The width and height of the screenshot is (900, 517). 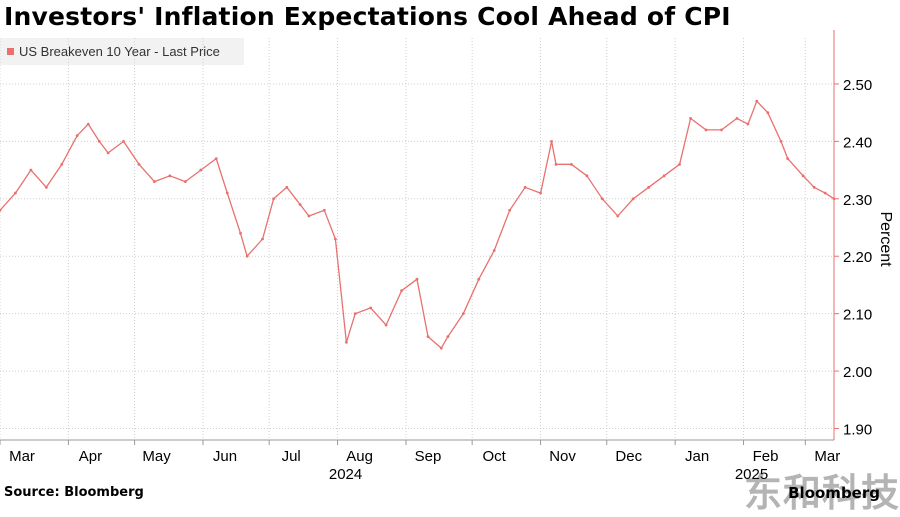 What do you see at coordinates (834, 493) in the screenshot?
I see `brand-label: Bloomberg` at bounding box center [834, 493].